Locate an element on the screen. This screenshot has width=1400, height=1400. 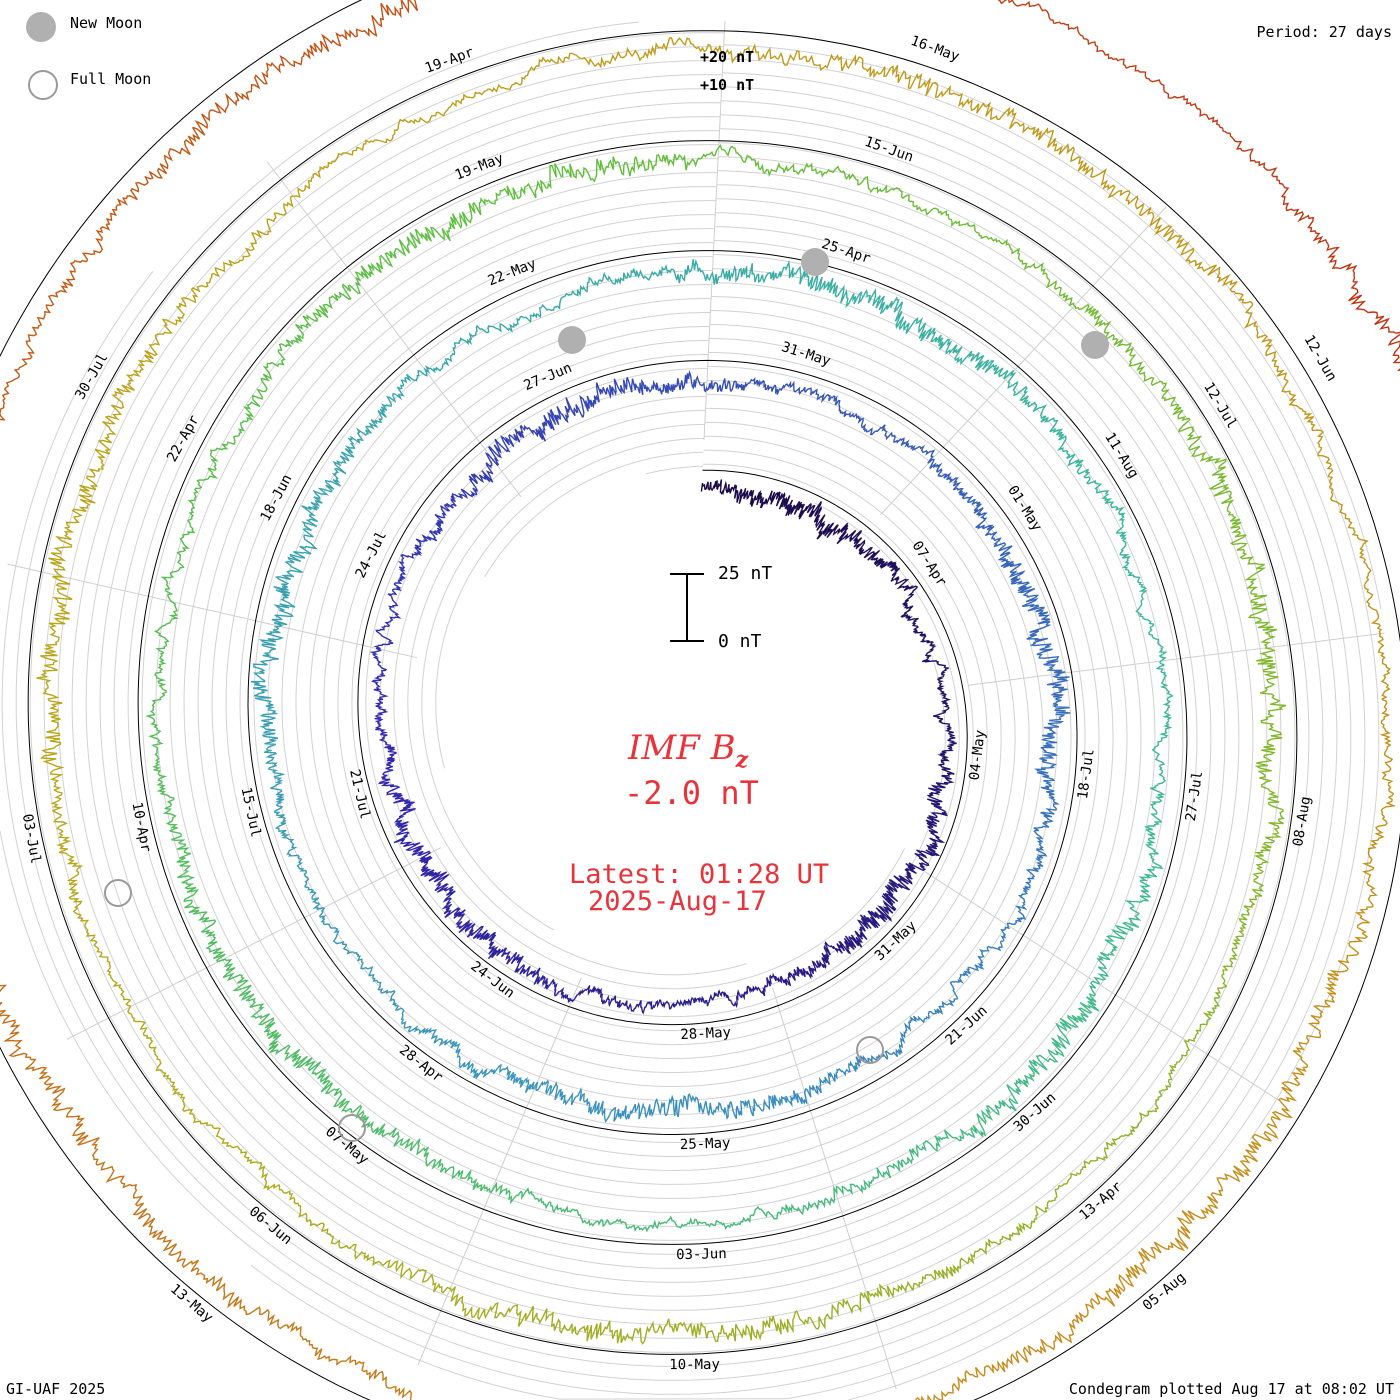
scale-10-label: +10 nT is located at coordinates (727, 85).